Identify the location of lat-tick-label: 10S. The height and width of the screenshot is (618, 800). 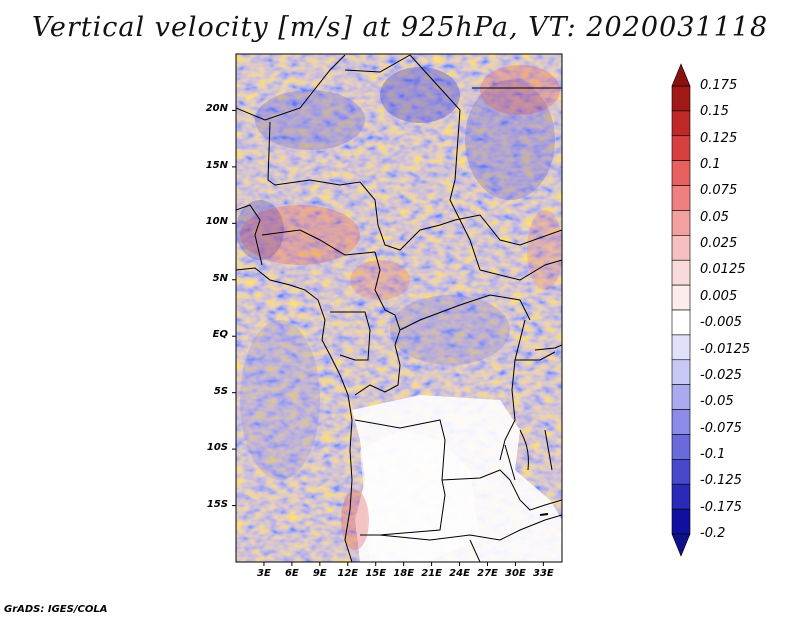
(217, 448).